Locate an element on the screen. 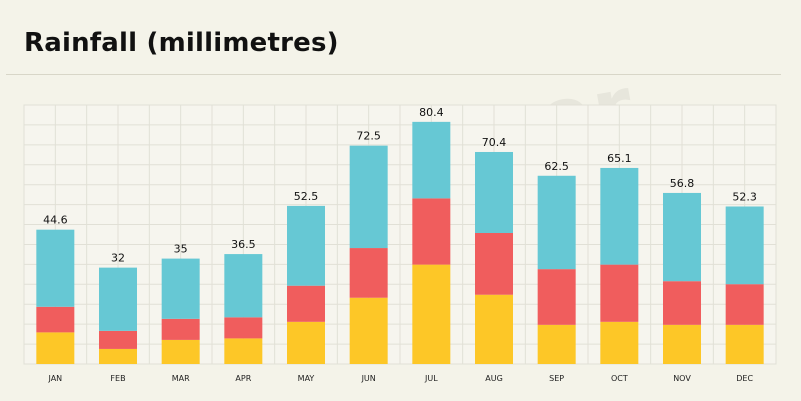 This screenshot has height=401, width=801. x-tick-label-apr: APR is located at coordinates (243, 378).